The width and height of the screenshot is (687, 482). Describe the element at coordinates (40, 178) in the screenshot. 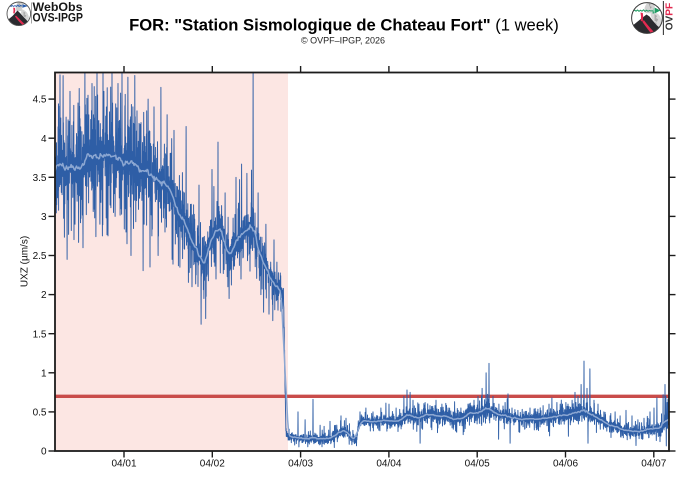

I see `svg-text: 3.5` at that location.